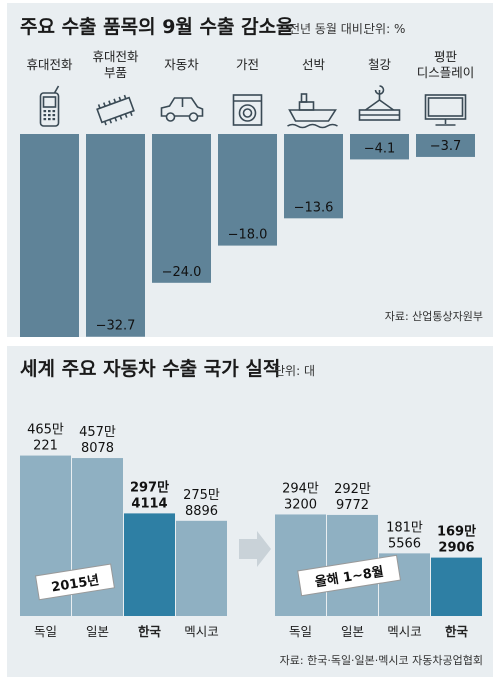 The image size is (500, 682). Describe the element at coordinates (446, 56) in the screenshot. I see `category-label: 평판` at that location.